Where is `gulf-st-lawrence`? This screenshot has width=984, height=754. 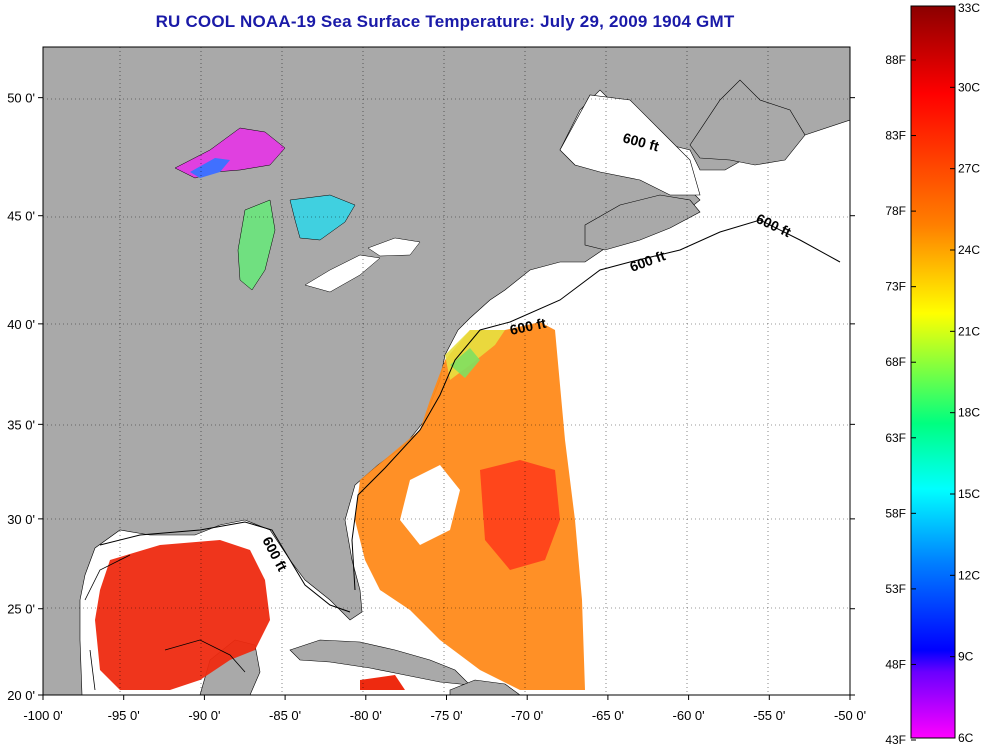
gulf-st-lawrence is located at coordinates (630, 145).